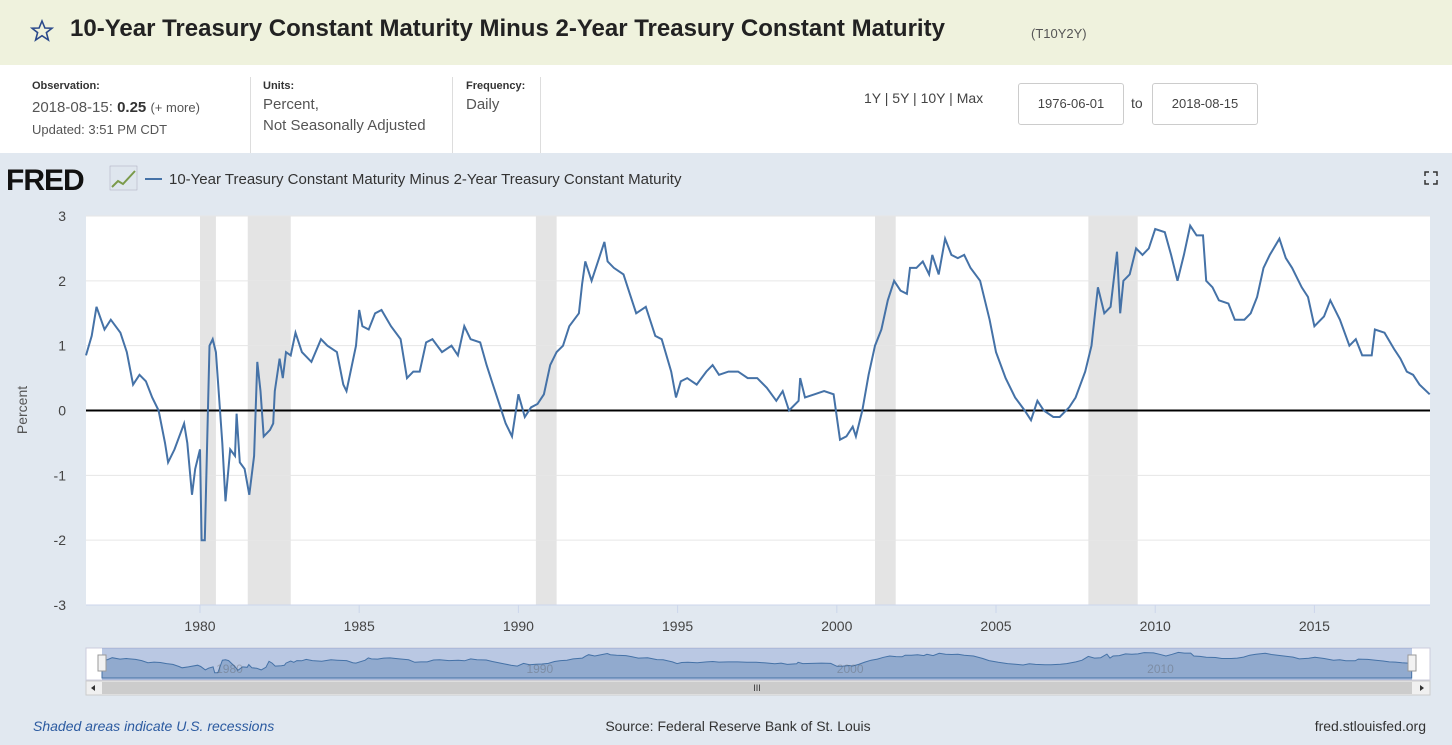 The width and height of the screenshot is (1452, 745). I want to click on more-link: (+ more), so click(175, 107).